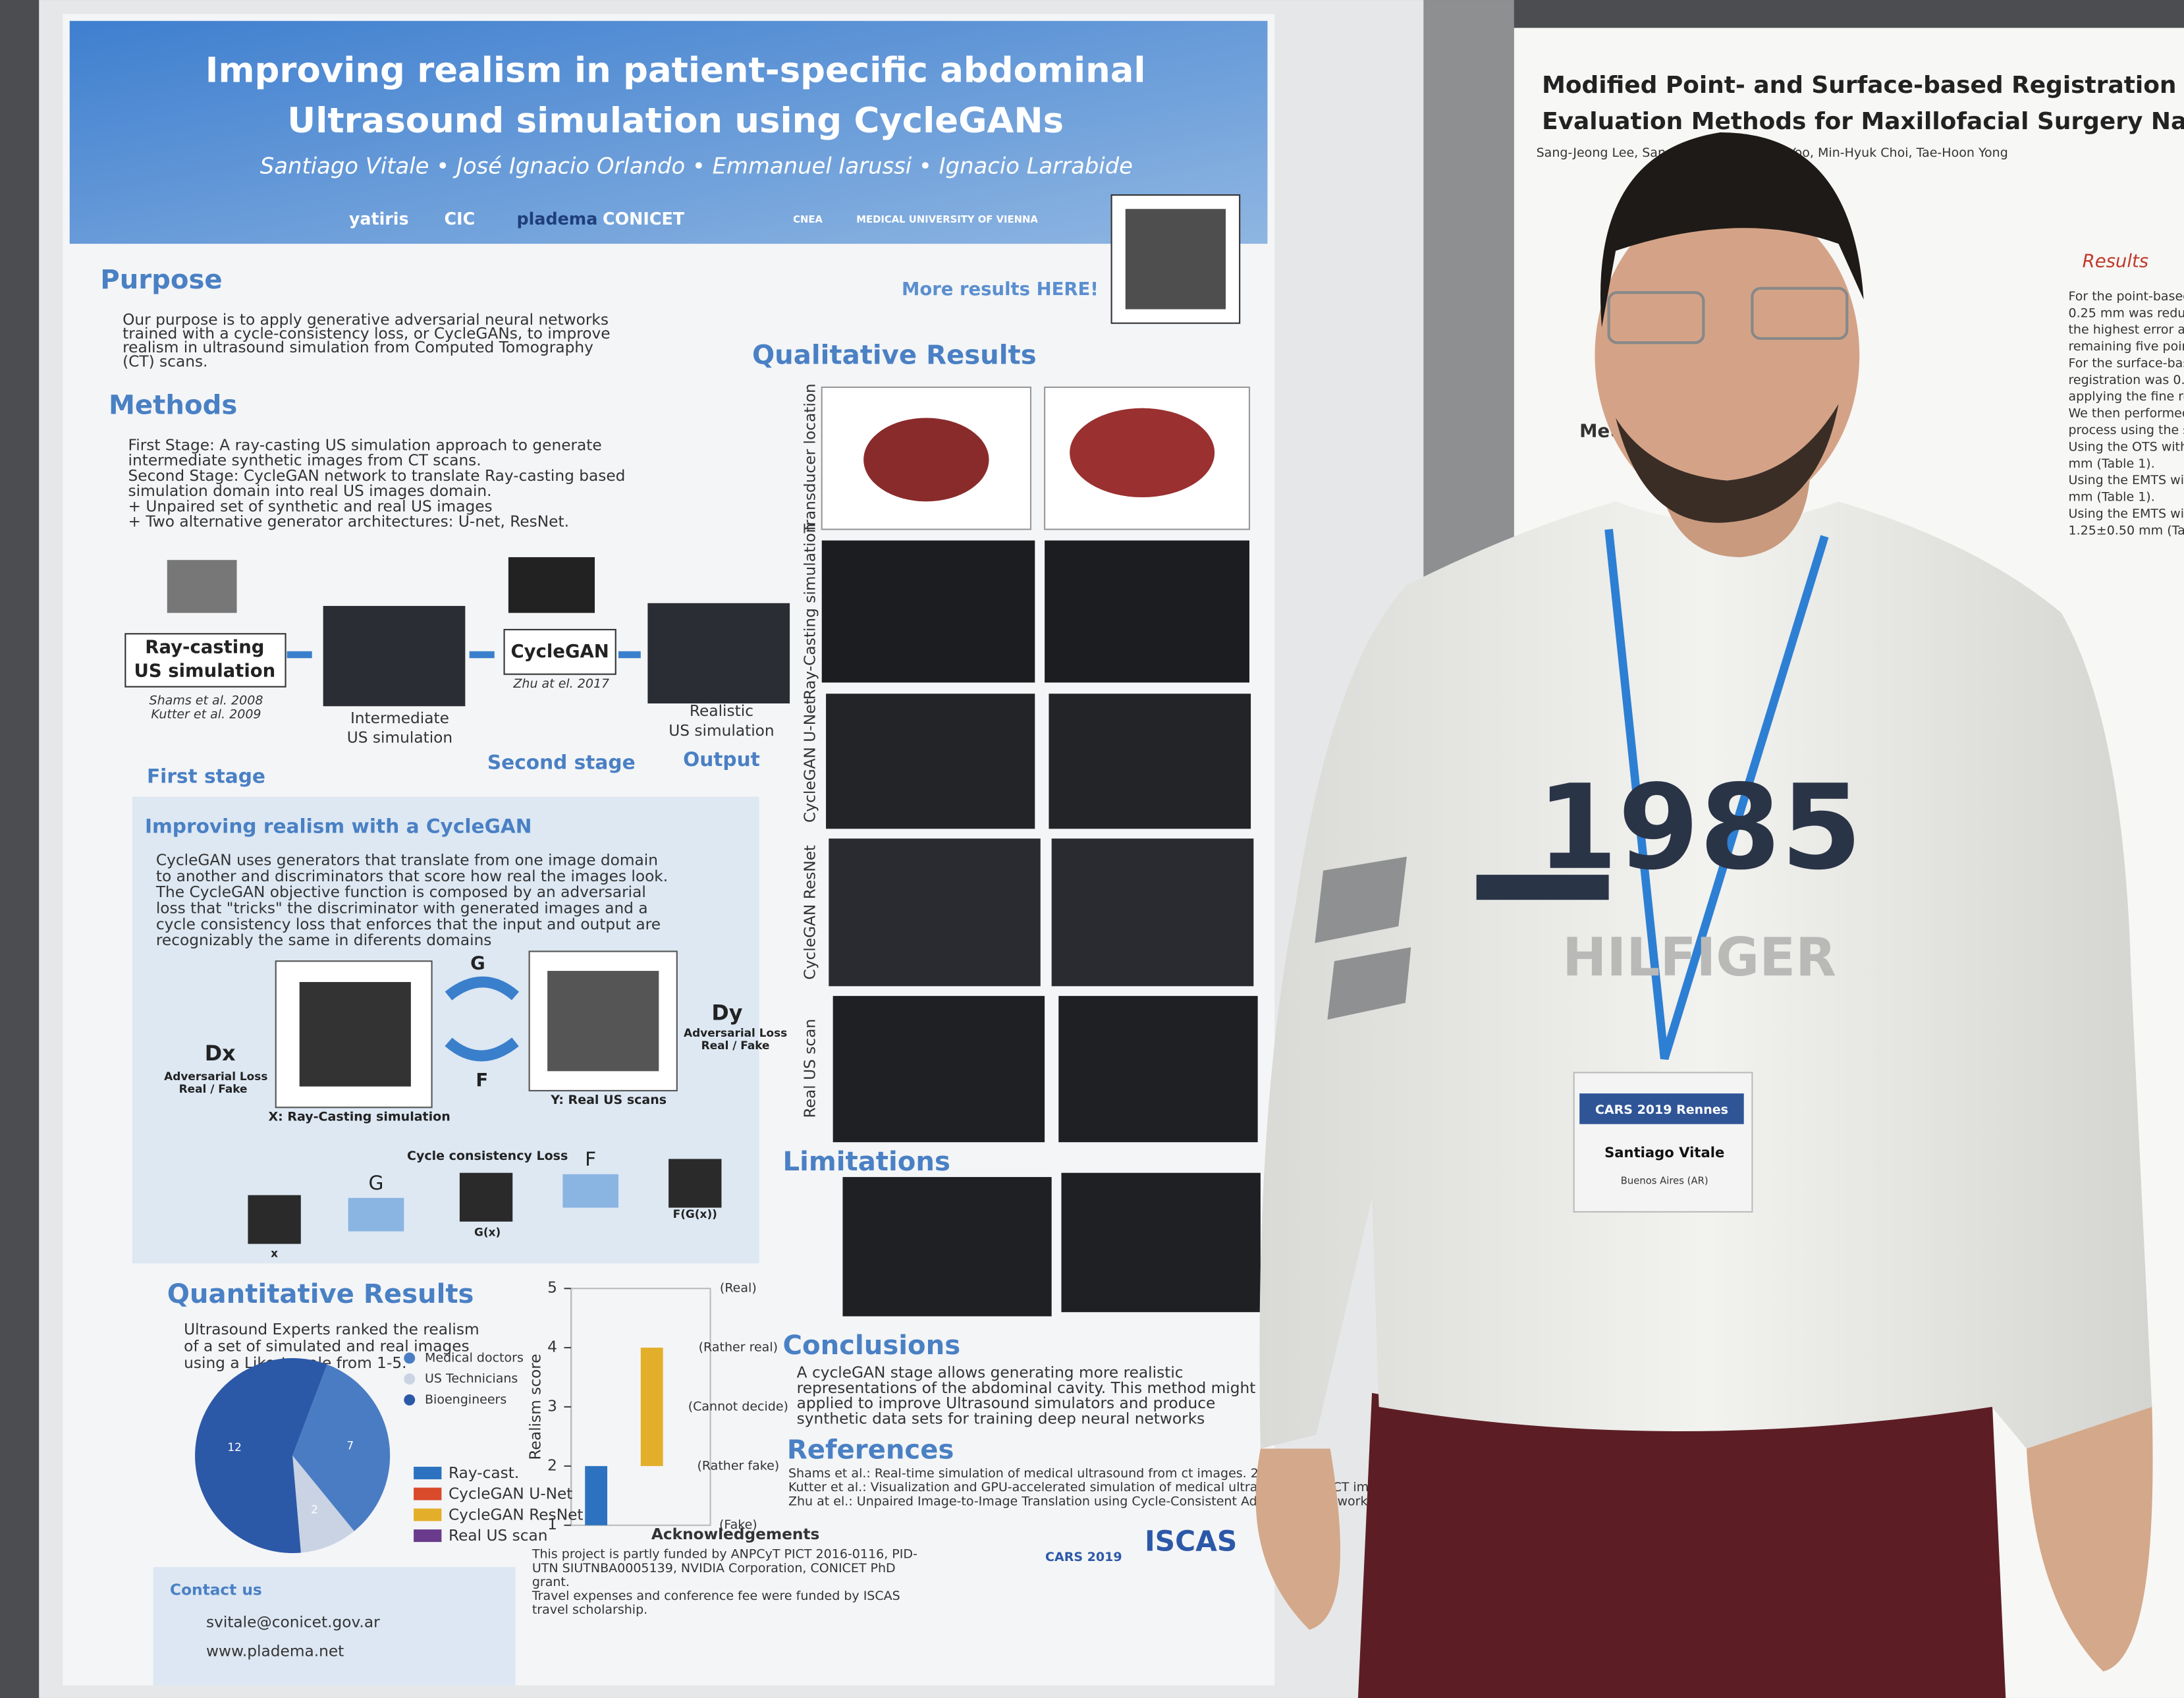  What do you see at coordinates (2126, 330) in the screenshot?
I see `right-text: the highest error and` at bounding box center [2126, 330].